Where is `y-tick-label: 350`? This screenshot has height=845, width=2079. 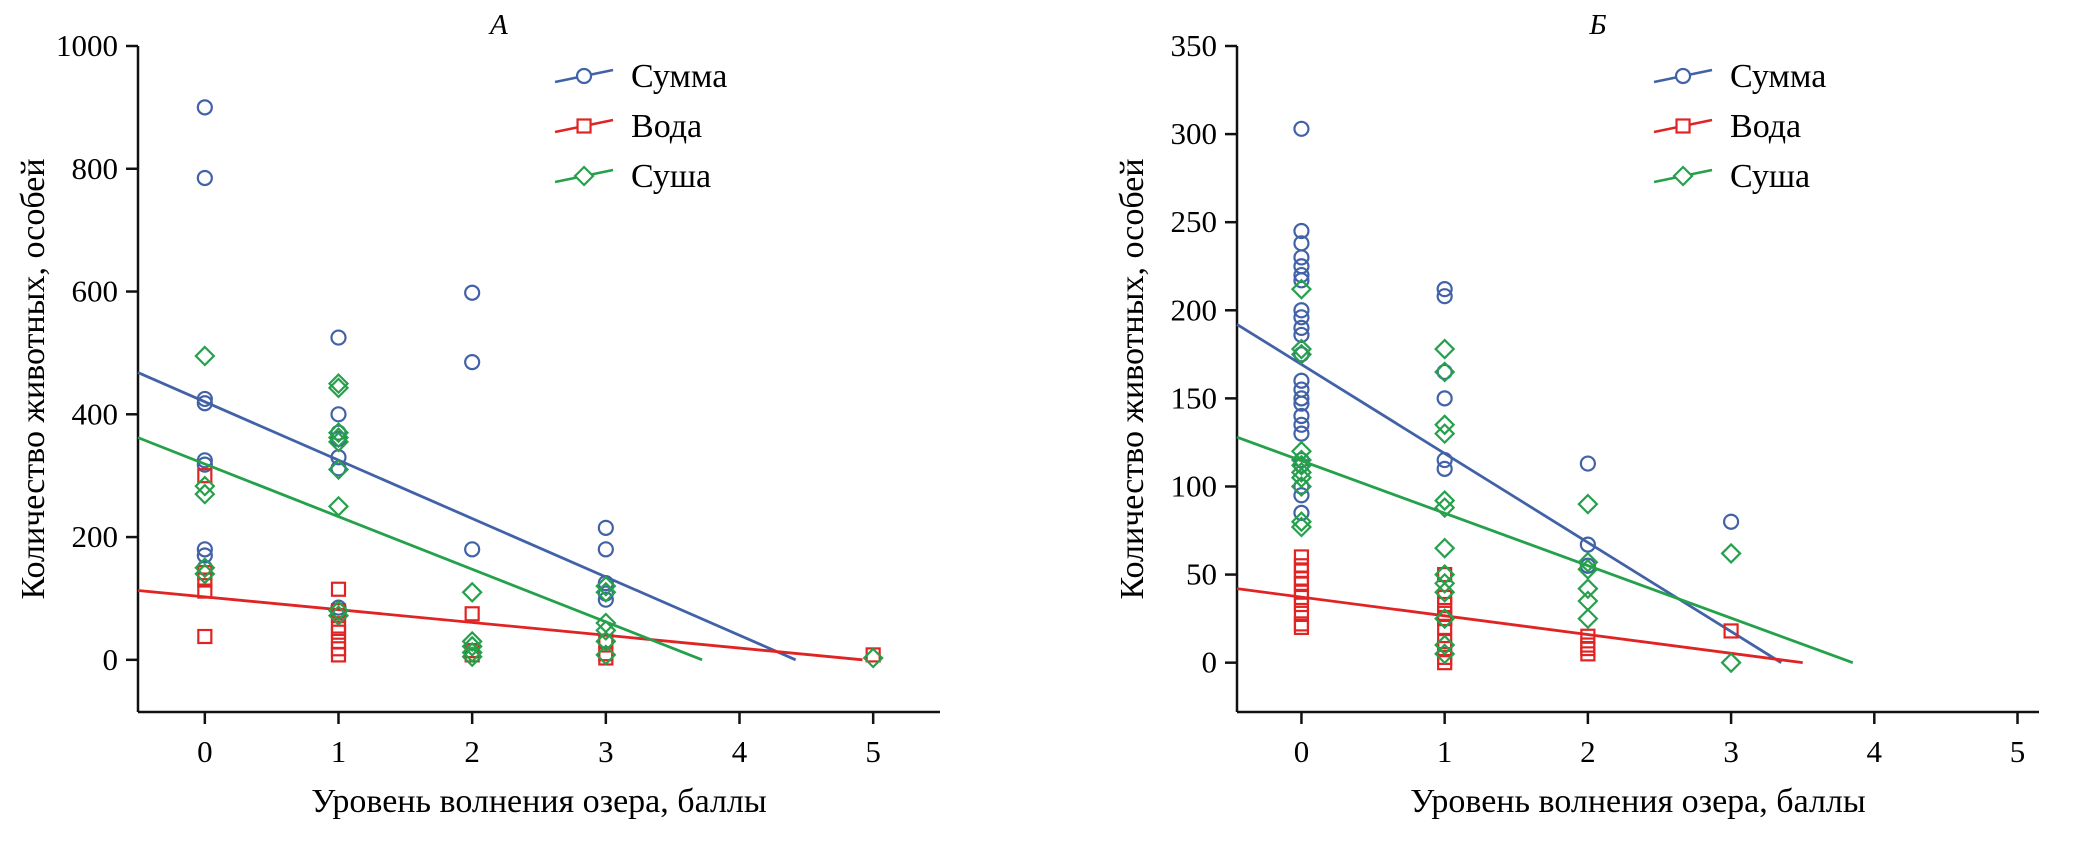
y-tick-label: 350 is located at coordinates (1194, 45).